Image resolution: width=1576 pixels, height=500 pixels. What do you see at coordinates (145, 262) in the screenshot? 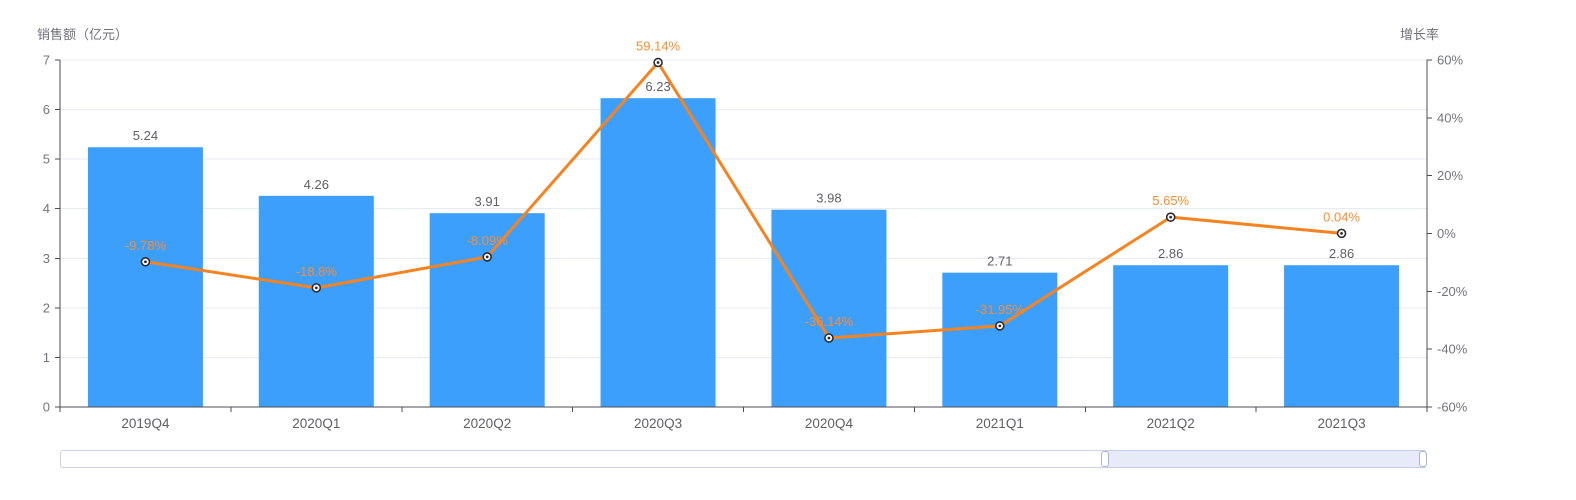
I see `line-point-dot-2019Q4` at bounding box center [145, 262].